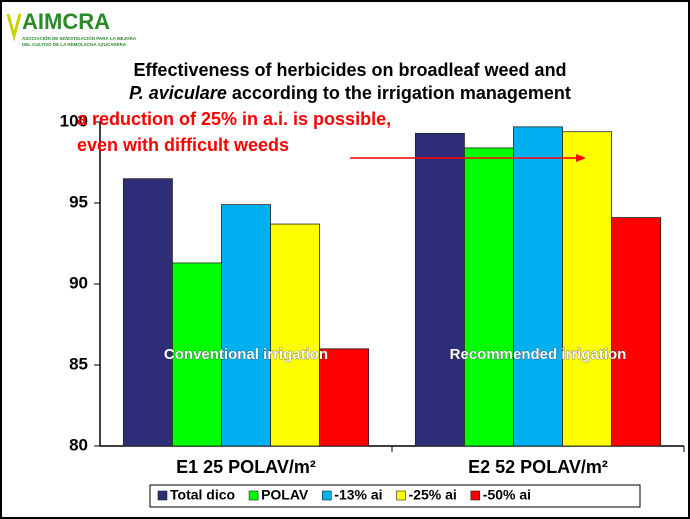 This screenshot has height=519, width=690. What do you see at coordinates (581, 158) in the screenshot?
I see `arrow-head` at bounding box center [581, 158].